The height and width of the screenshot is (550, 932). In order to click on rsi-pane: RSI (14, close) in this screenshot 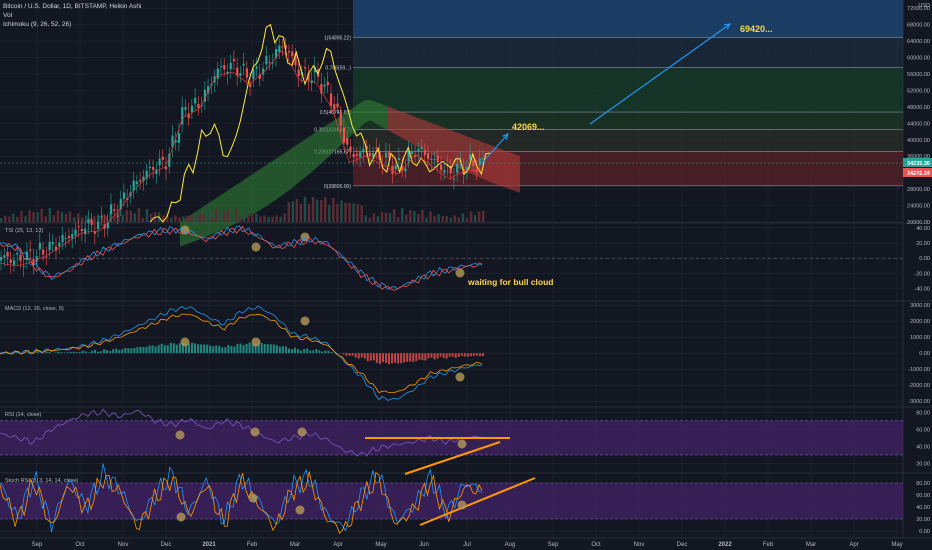, I will do `click(451, 441)`.